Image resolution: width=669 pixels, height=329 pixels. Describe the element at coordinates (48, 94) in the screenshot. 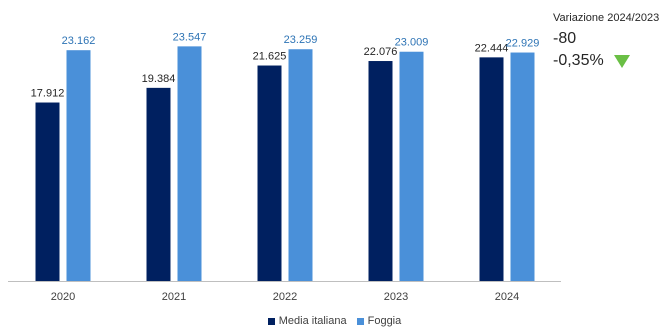

I see `data-label-media-italiana-2020: 17.912` at that location.